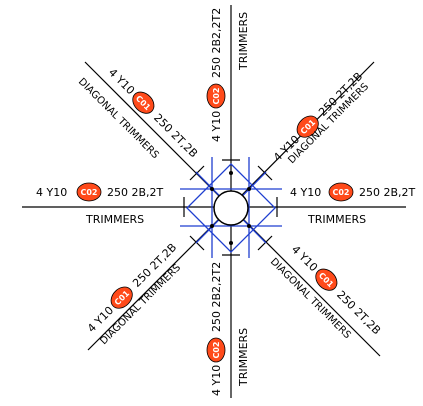 This screenshot has height=406, width=423. I want to click on sw-tag: C01, so click(121, 297).